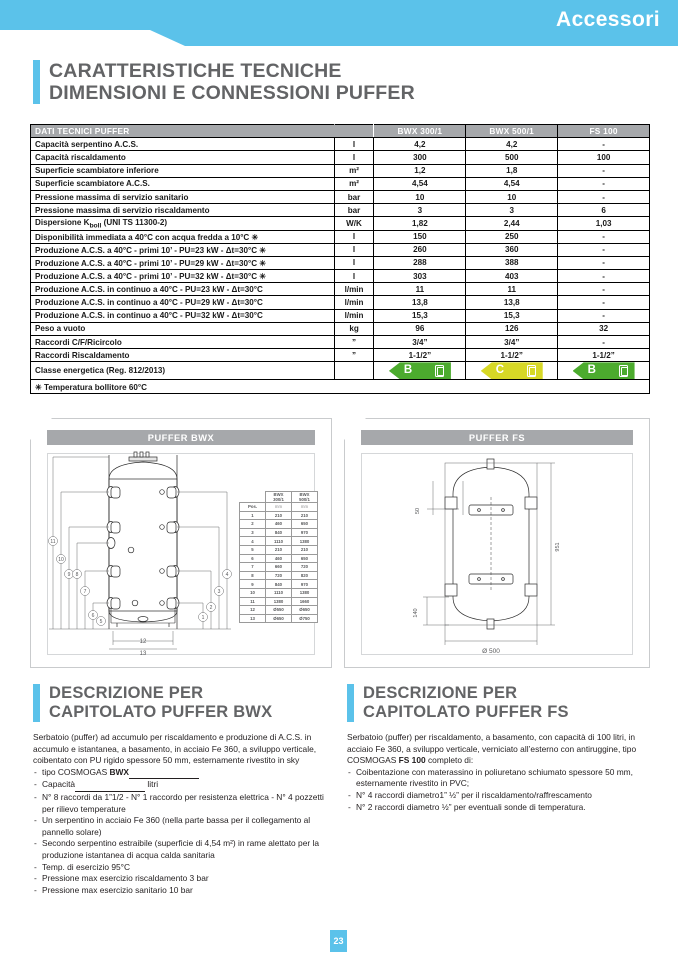 The width and height of the screenshot is (678, 959). What do you see at coordinates (182, 131) in the screenshot?
I see `col-header-label: DATI TECNICI PUFFER` at bounding box center [182, 131].